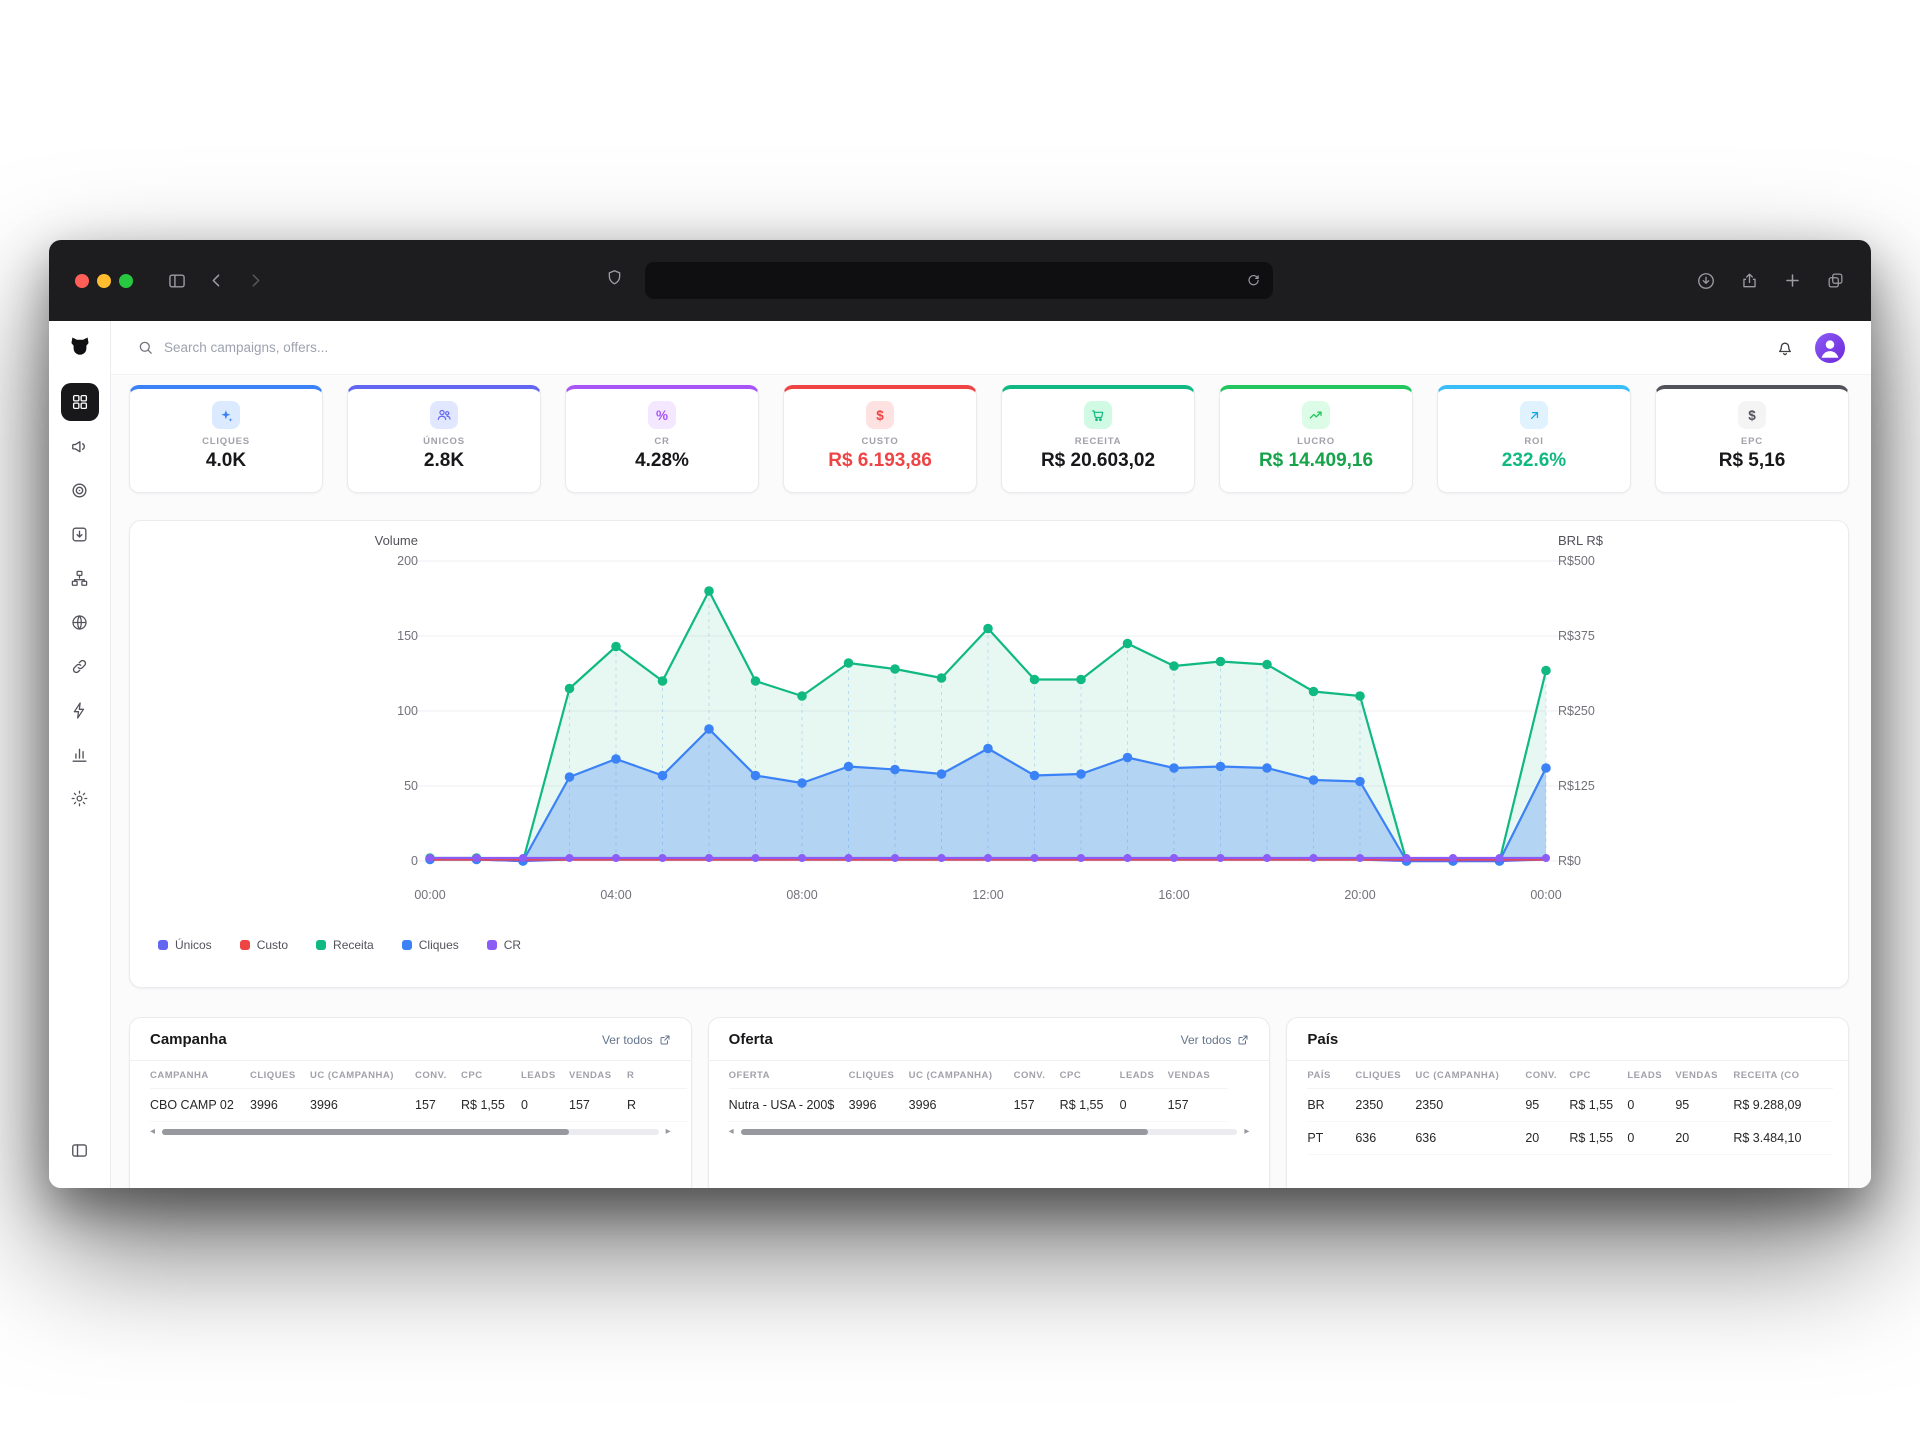 Image resolution: width=1920 pixels, height=1440 pixels. Describe the element at coordinates (1783, 1138) in the screenshot. I see `table-cell: R$ 3.484,10` at that location.